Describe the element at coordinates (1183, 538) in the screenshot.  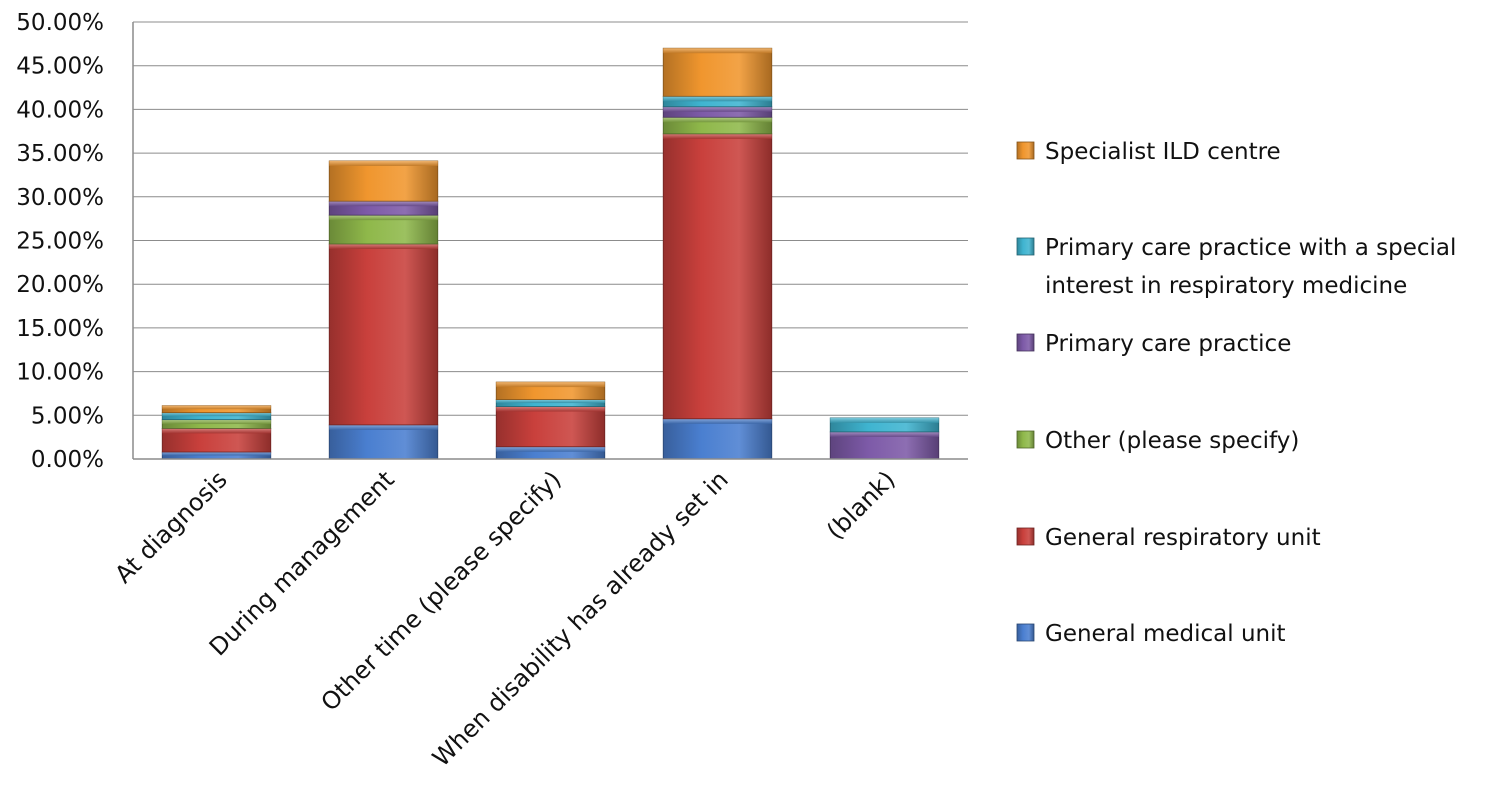
I see `legend-label: General respiratory unit` at that location.